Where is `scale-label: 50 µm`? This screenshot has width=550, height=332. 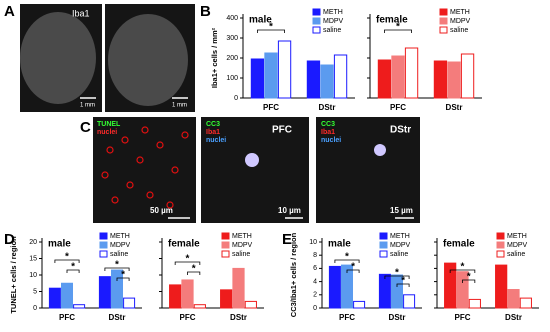
scale-label: 50 µm is located at coordinates (161, 210).